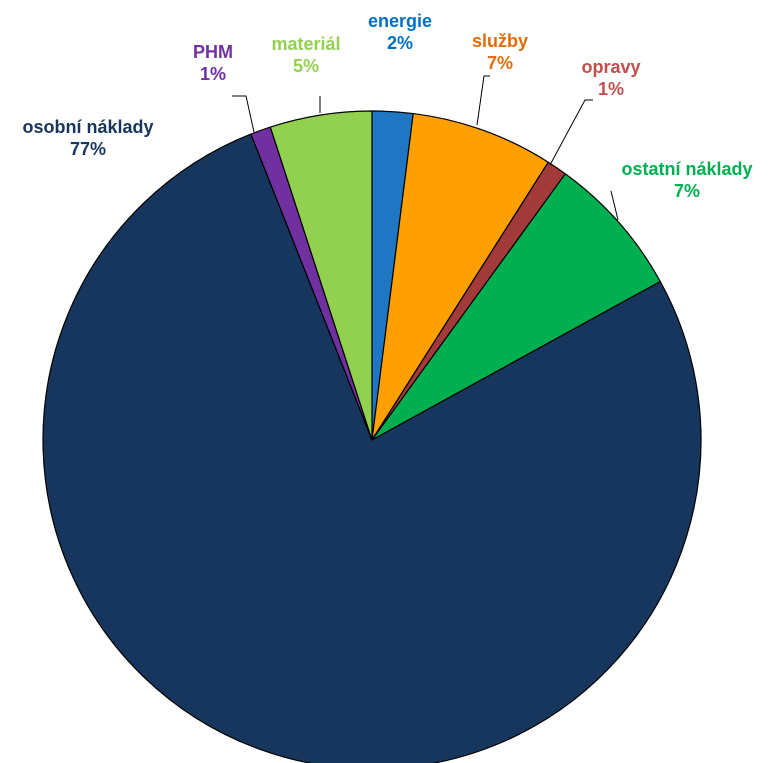 This screenshot has height=763, width=769. I want to click on label-value-energie: 2%, so click(400, 43).